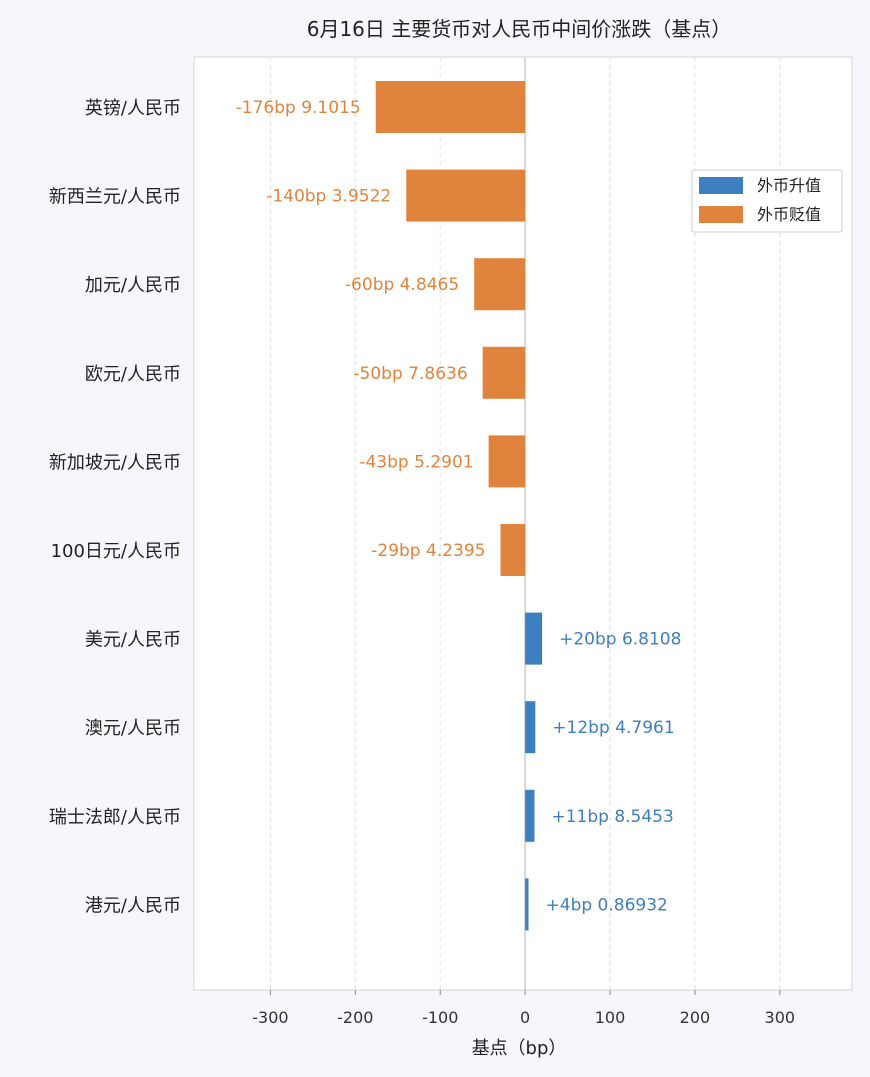 This screenshot has width=870, height=1077. Describe the element at coordinates (607, 905) in the screenshot. I see `data-label: +4bp 0.86932` at that location.